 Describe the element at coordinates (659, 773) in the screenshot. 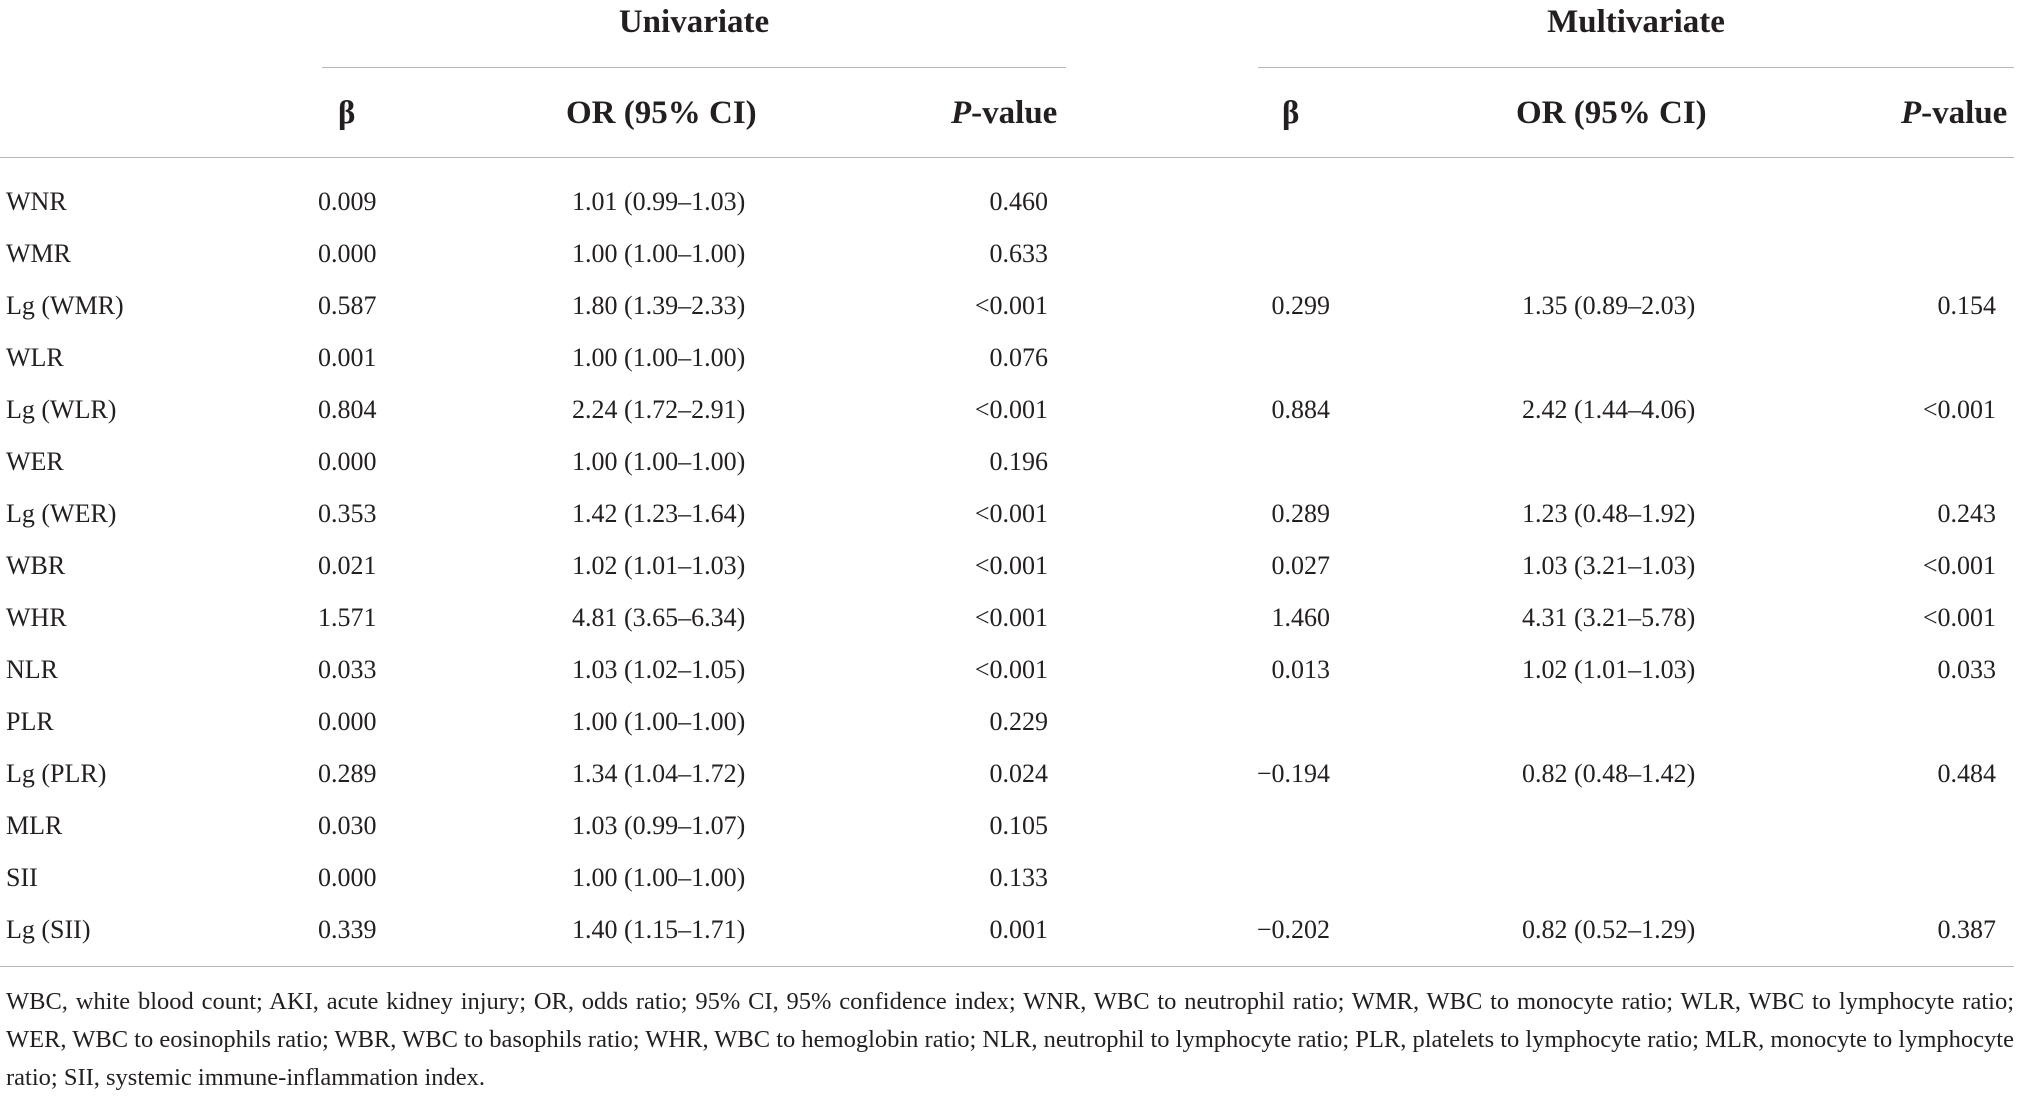

I see `univariate-or-cell: 1.34 (1.04–1.72)` at that location.